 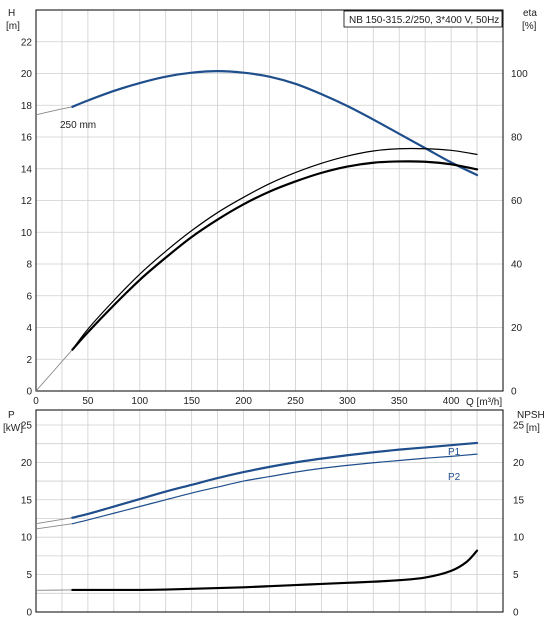 I want to click on head-tick-label: 10, so click(x=27, y=233).